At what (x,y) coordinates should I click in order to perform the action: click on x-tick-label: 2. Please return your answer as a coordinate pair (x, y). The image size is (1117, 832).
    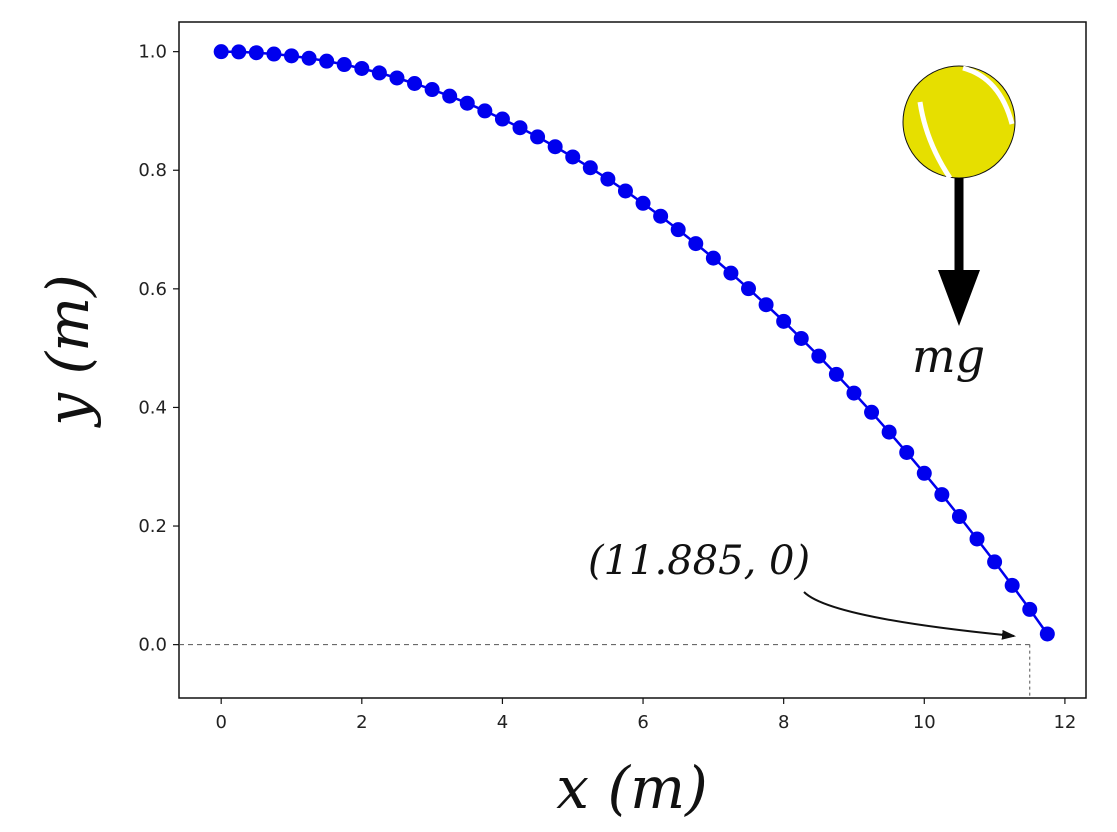
    Looking at the image, I should click on (361, 722).